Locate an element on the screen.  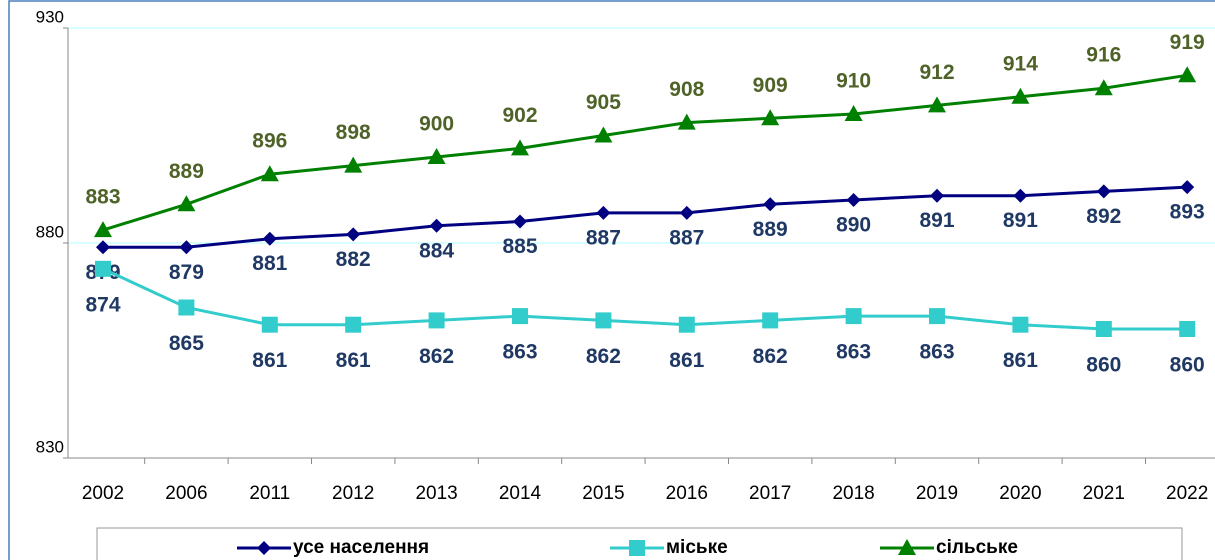
data-label: 896 is located at coordinates (269, 141).